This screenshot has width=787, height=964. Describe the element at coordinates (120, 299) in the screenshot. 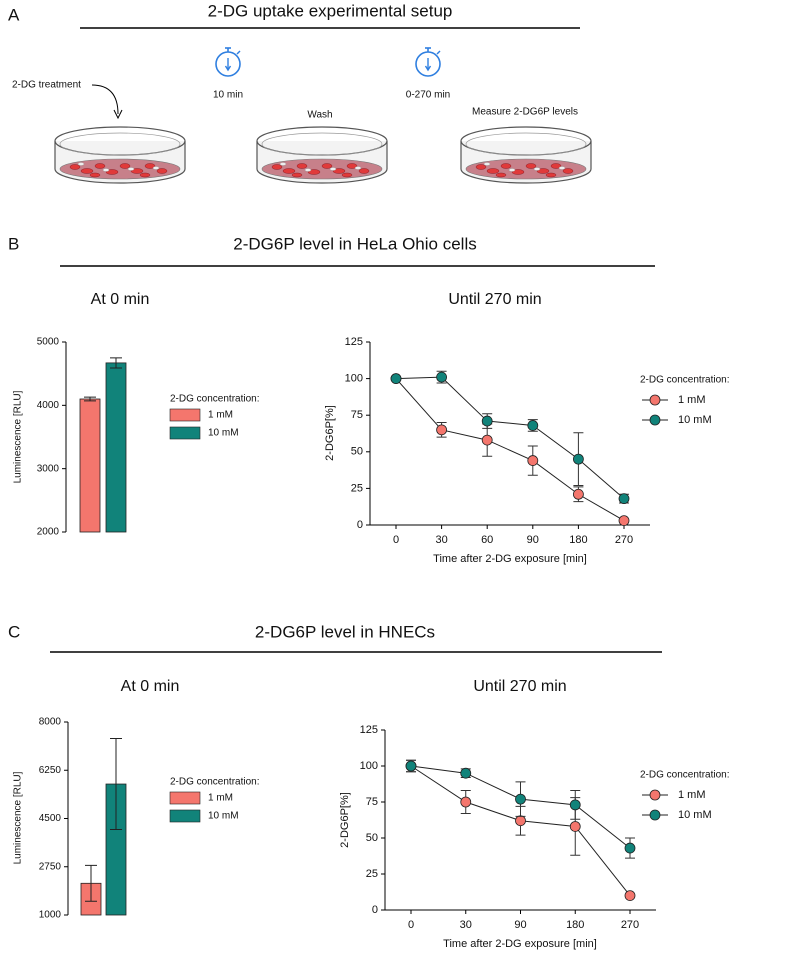

I see `chart-title: At 0 min` at that location.